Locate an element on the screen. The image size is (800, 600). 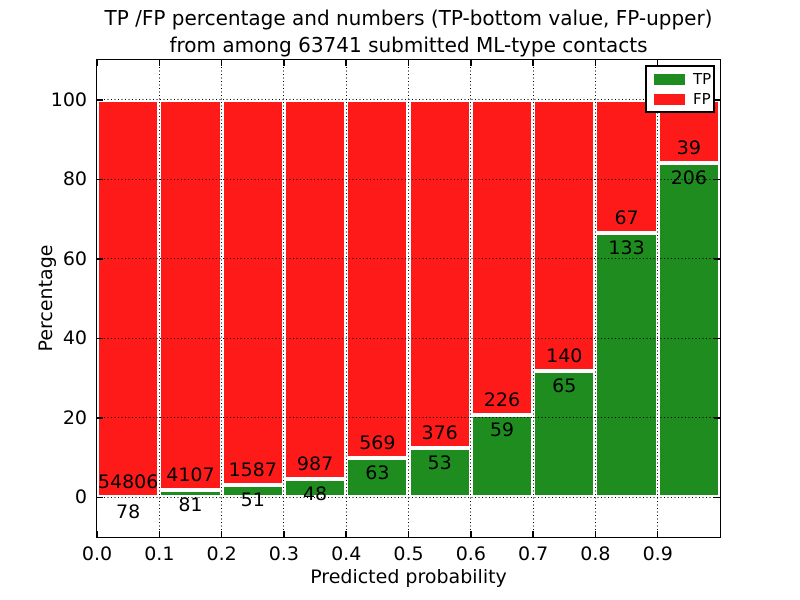
bar-label-fp: 376 is located at coordinates (439, 433).